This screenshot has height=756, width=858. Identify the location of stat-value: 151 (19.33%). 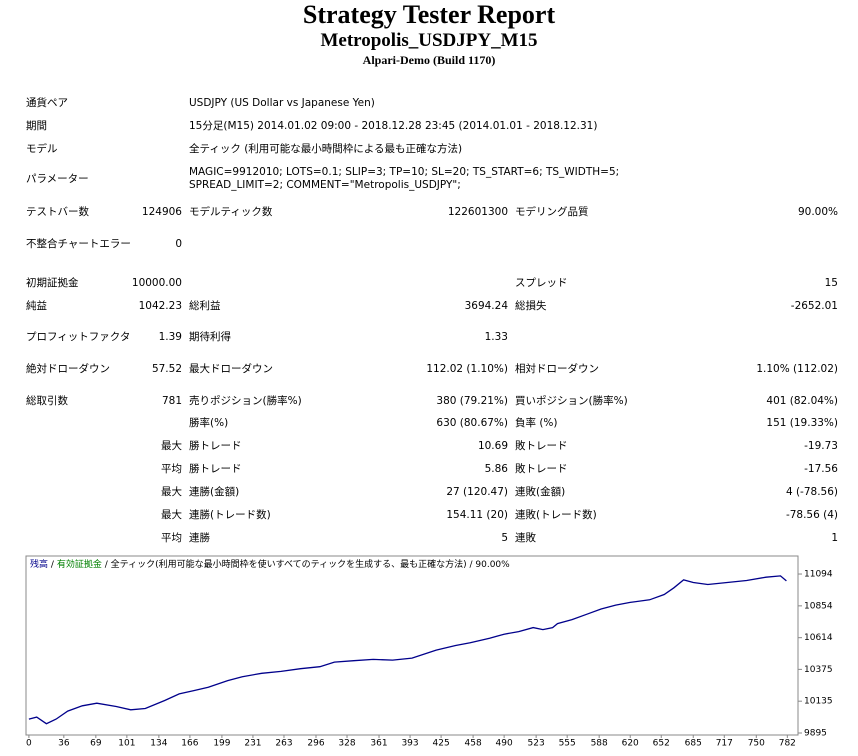
(802, 422).